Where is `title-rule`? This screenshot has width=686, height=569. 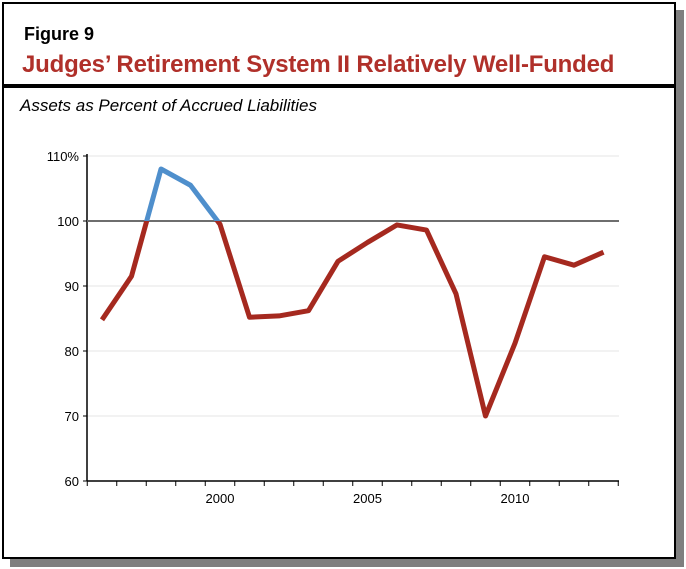
title-rule is located at coordinates (339, 86).